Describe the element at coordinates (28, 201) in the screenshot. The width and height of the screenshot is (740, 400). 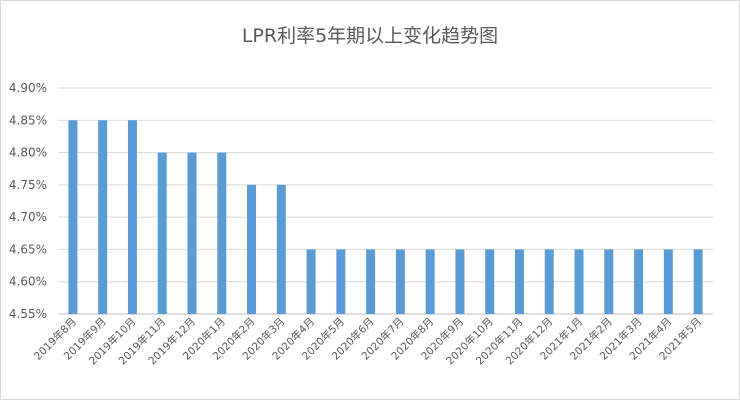
I see `y-axis-ticks: 4.55% 4.60% 4.65% 4.70% 4.75% 4.80% 4.85% 4.90%` at that location.